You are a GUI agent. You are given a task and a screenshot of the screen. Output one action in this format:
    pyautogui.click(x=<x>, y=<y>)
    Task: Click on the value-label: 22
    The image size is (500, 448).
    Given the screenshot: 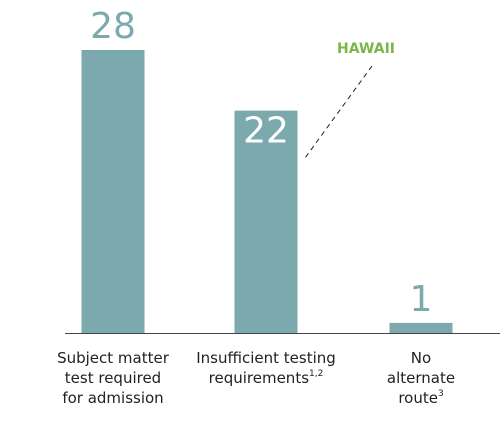 What is the action you would take?
    pyautogui.click(x=266, y=131)
    